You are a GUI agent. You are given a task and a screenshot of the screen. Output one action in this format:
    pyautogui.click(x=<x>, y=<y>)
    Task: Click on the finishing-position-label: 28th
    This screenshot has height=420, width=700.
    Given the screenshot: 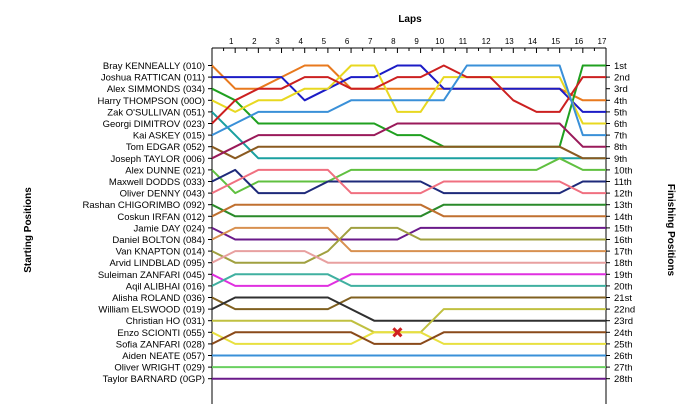 What is the action you would take?
    pyautogui.click(x=623, y=379)
    